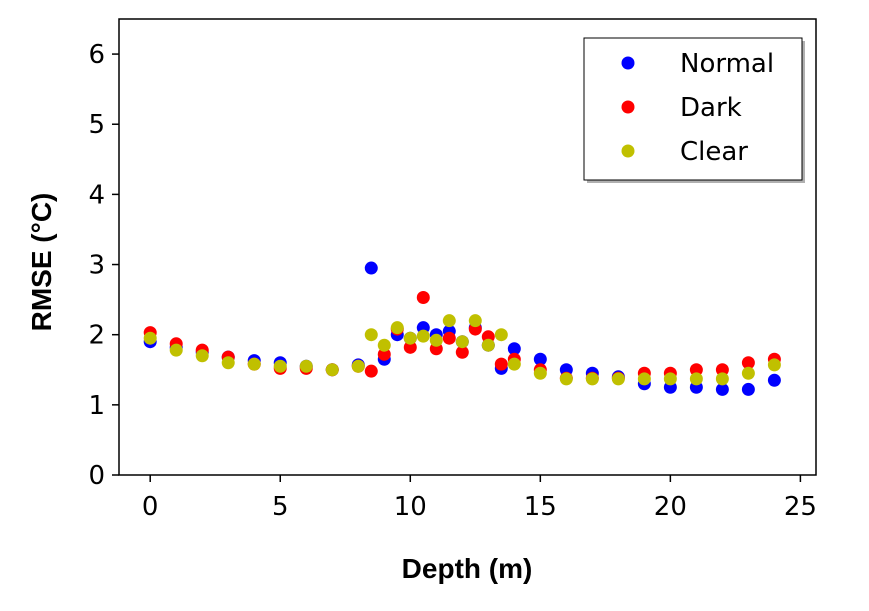 This screenshot has width=869, height=611. What do you see at coordinates (150, 507) in the screenshot?
I see `x-tick-label: 0` at bounding box center [150, 507].